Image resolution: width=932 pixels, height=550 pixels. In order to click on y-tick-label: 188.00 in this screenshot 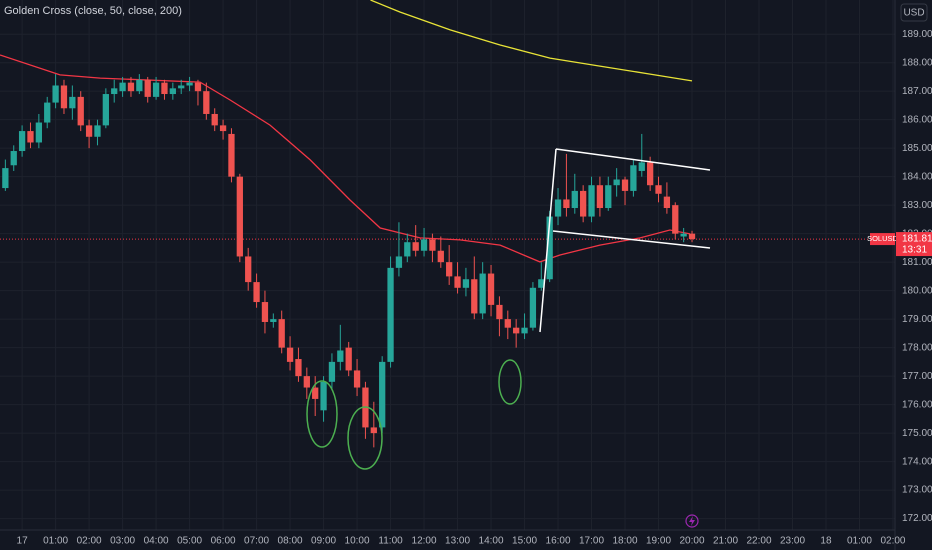, I will do `click(917, 62)`.